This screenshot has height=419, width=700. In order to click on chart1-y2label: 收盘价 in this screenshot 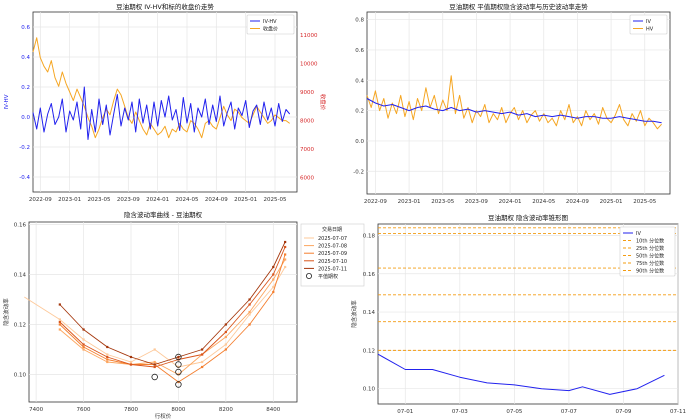, I will do `click(323, 102)`.